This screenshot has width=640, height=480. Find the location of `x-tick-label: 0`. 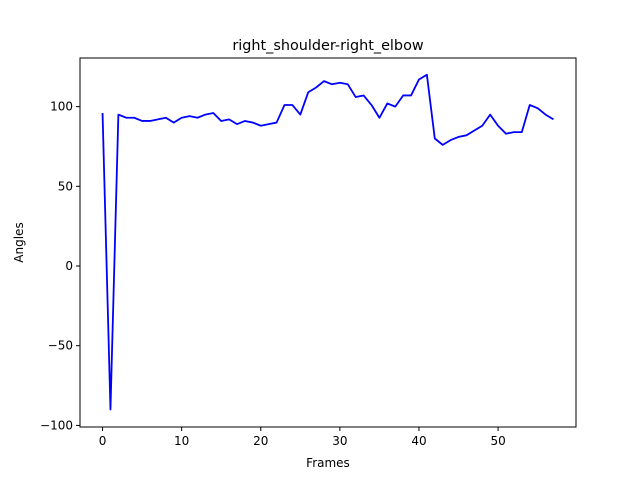

x-tick-label: 0 is located at coordinates (103, 441).